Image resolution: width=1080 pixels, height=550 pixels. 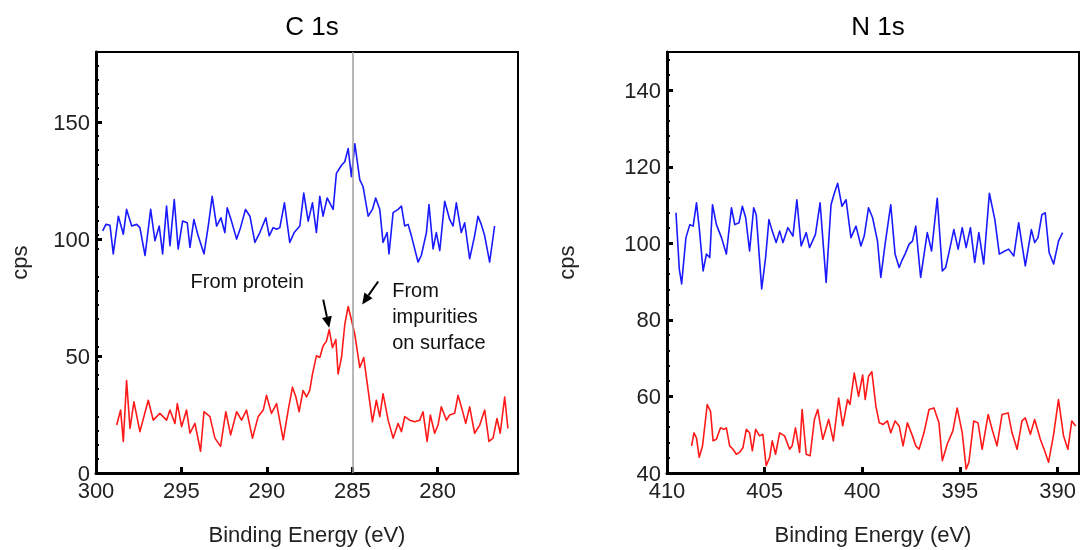 I want to click on annotation: From impurities on surface, so click(x=439, y=316).